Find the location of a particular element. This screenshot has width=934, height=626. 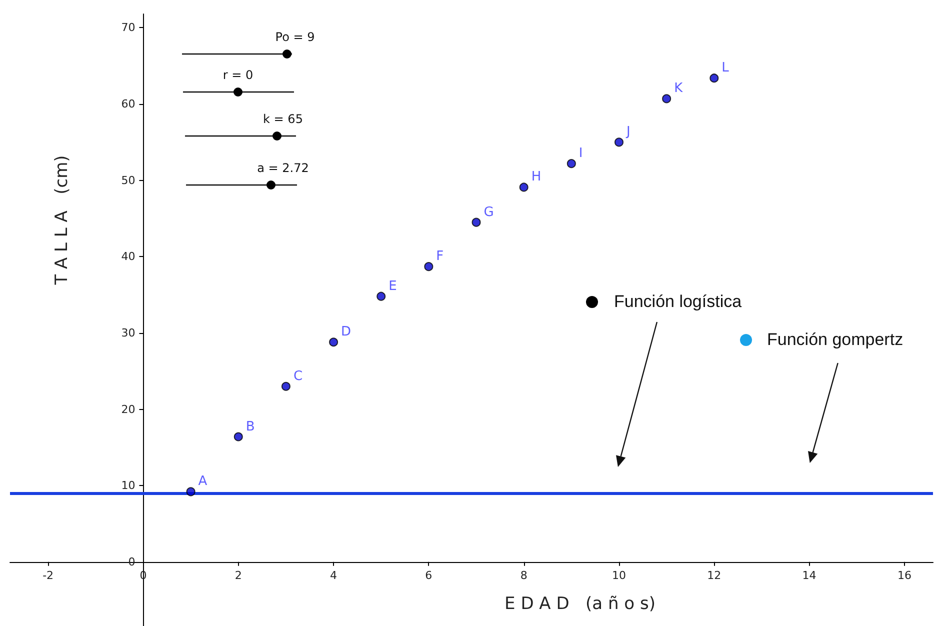

y-tick-label: 40 is located at coordinates (128, 257).